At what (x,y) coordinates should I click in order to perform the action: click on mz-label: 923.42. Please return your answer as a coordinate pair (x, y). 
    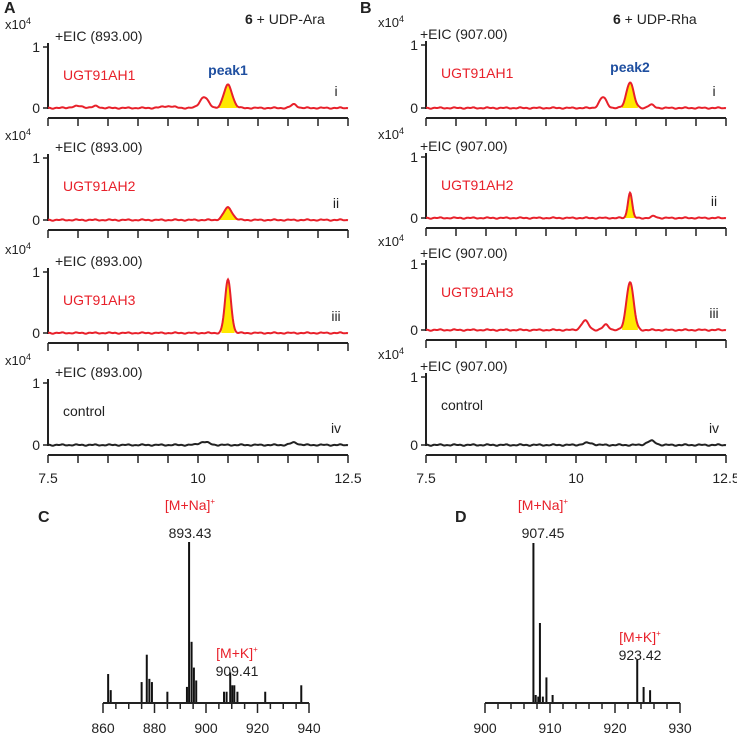
    Looking at the image, I should click on (640, 655).